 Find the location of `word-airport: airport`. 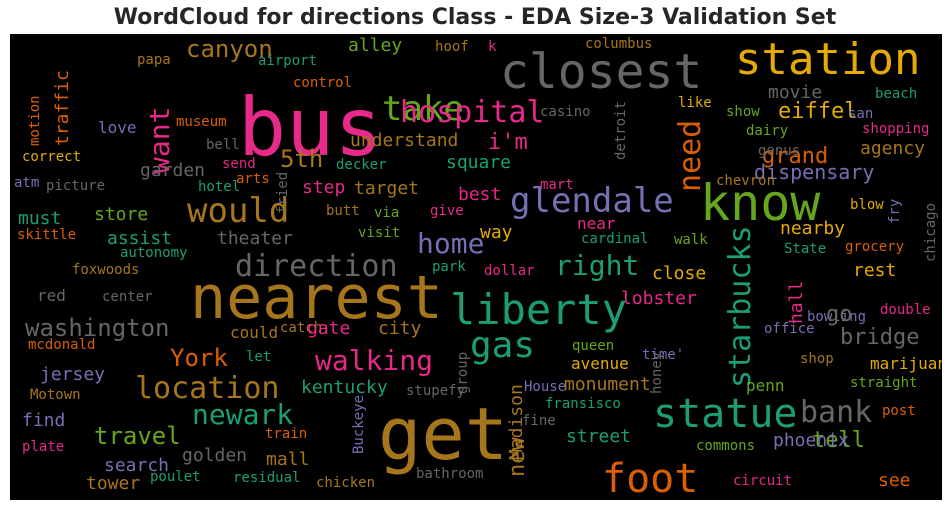

word-airport: airport is located at coordinates (288, 61).